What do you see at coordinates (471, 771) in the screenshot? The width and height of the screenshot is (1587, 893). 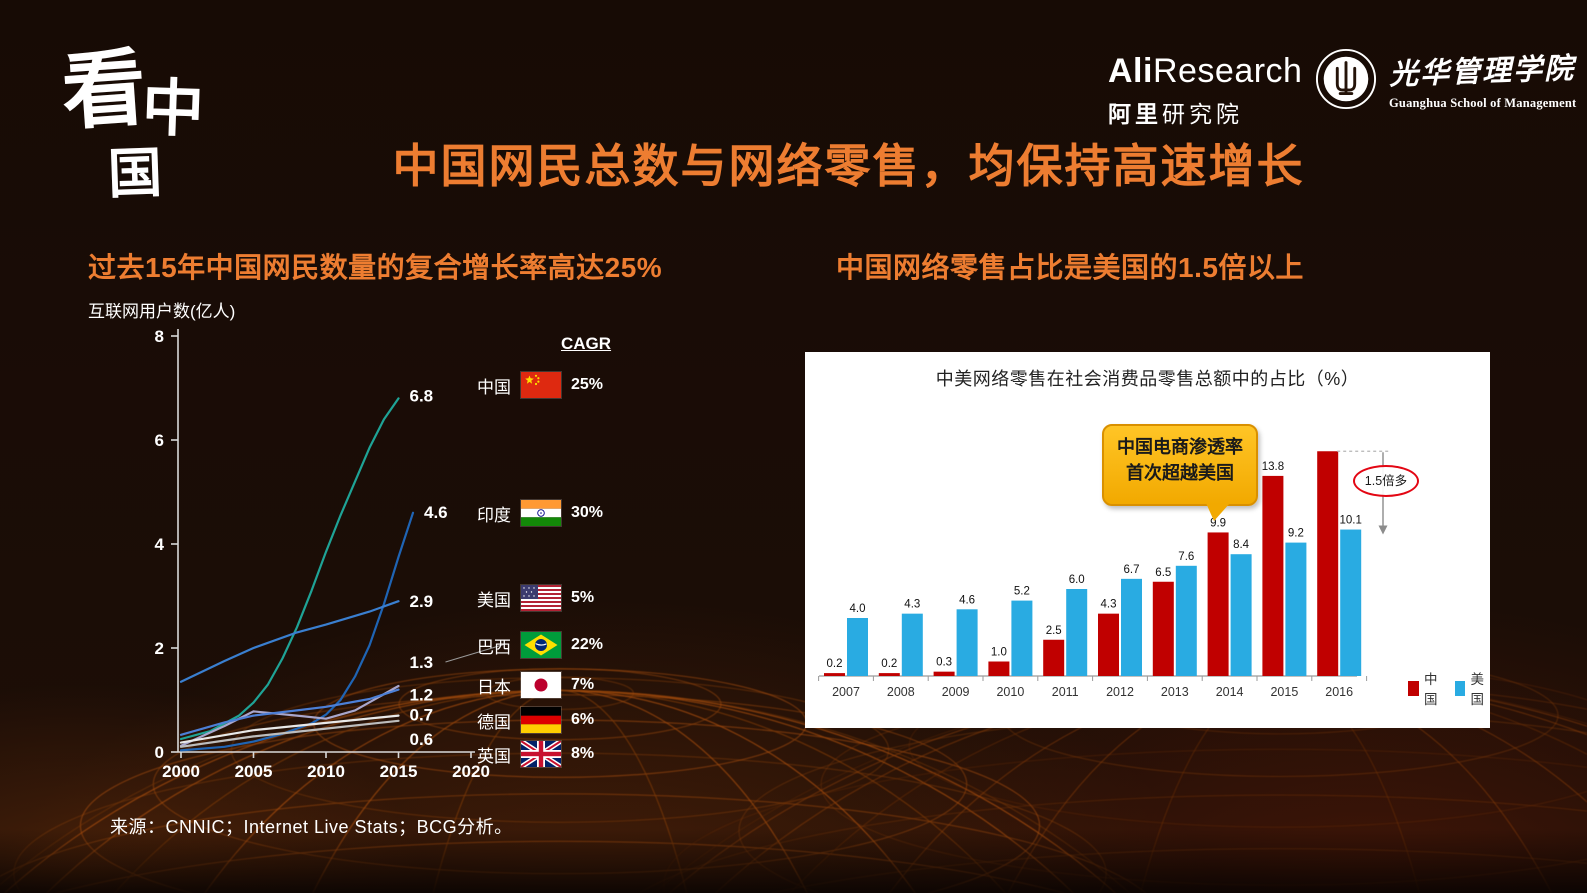 I see `svg-text: 2020` at bounding box center [471, 771].